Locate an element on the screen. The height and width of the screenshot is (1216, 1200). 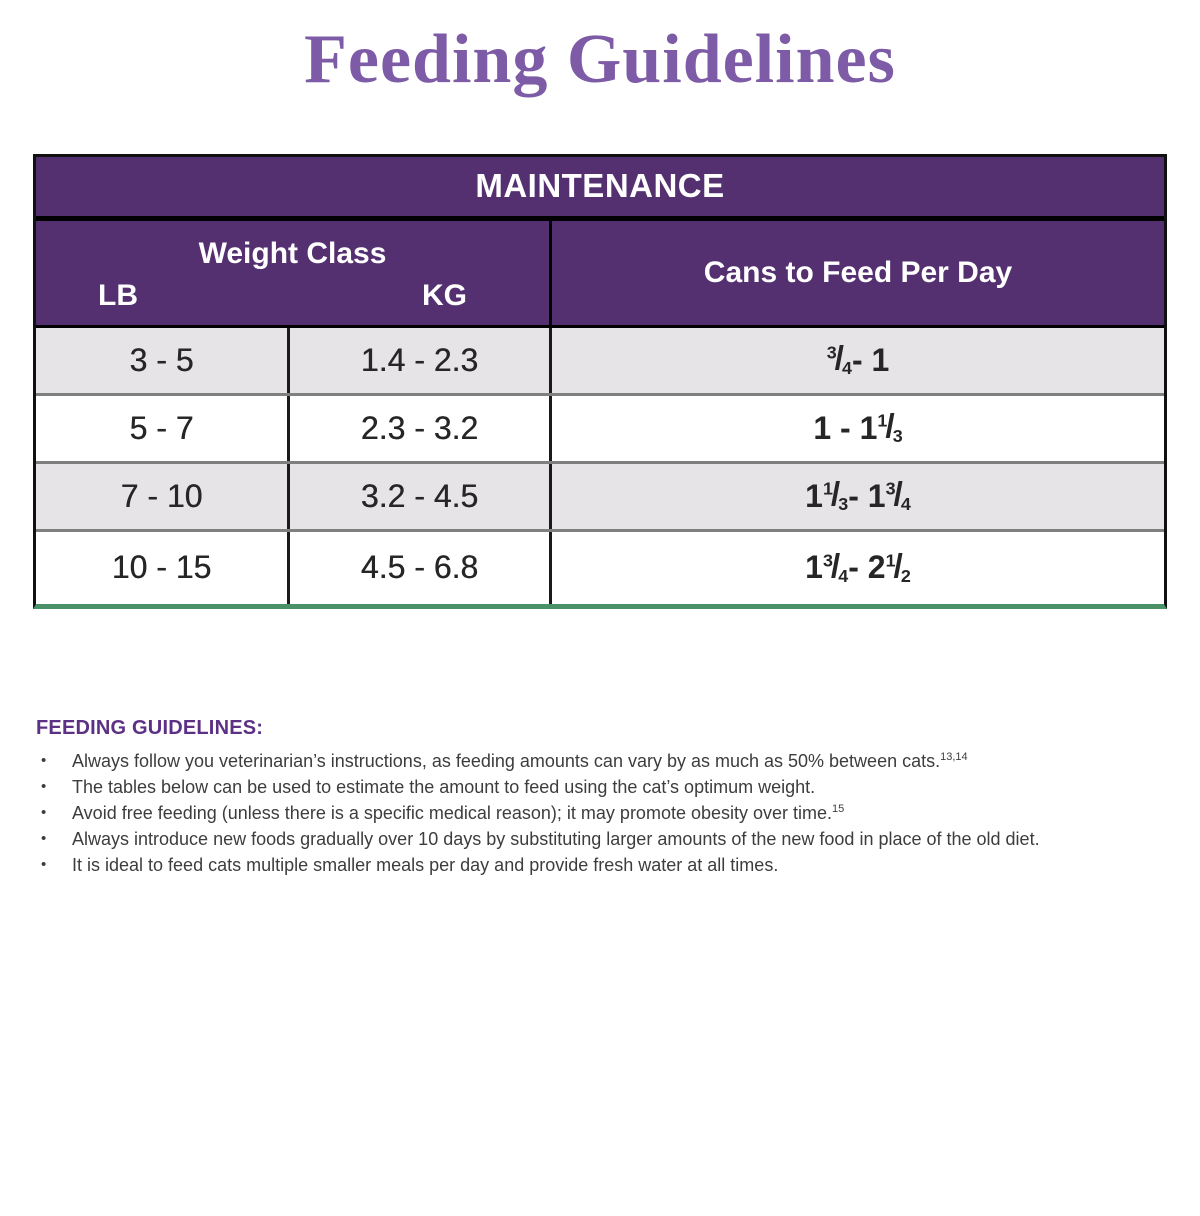
weight-class-header-cell: Weight Class LB KG is located at coordinates (294, 272).